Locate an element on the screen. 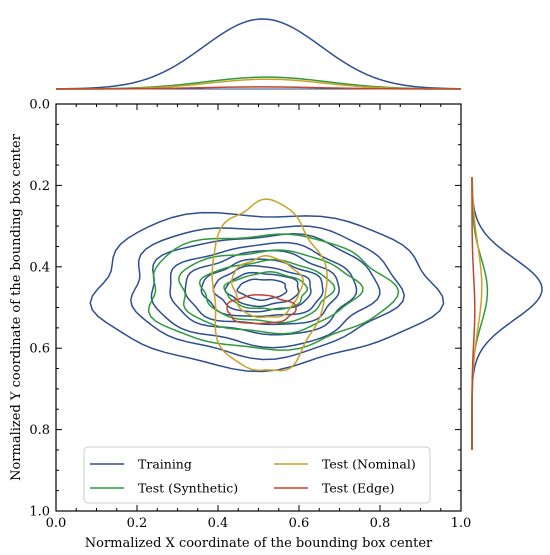 Image resolution: width=550 pixels, height=555 pixels. y-tick-label: 0.2 is located at coordinates (39, 186).